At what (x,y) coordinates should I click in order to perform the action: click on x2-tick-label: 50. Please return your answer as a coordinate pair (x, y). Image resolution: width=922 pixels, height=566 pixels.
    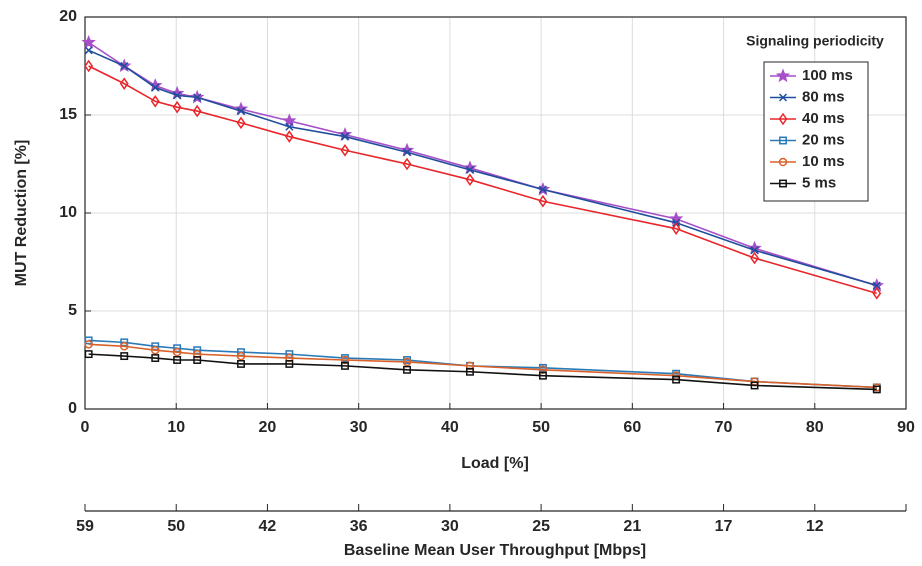
    Looking at the image, I should click on (176, 526).